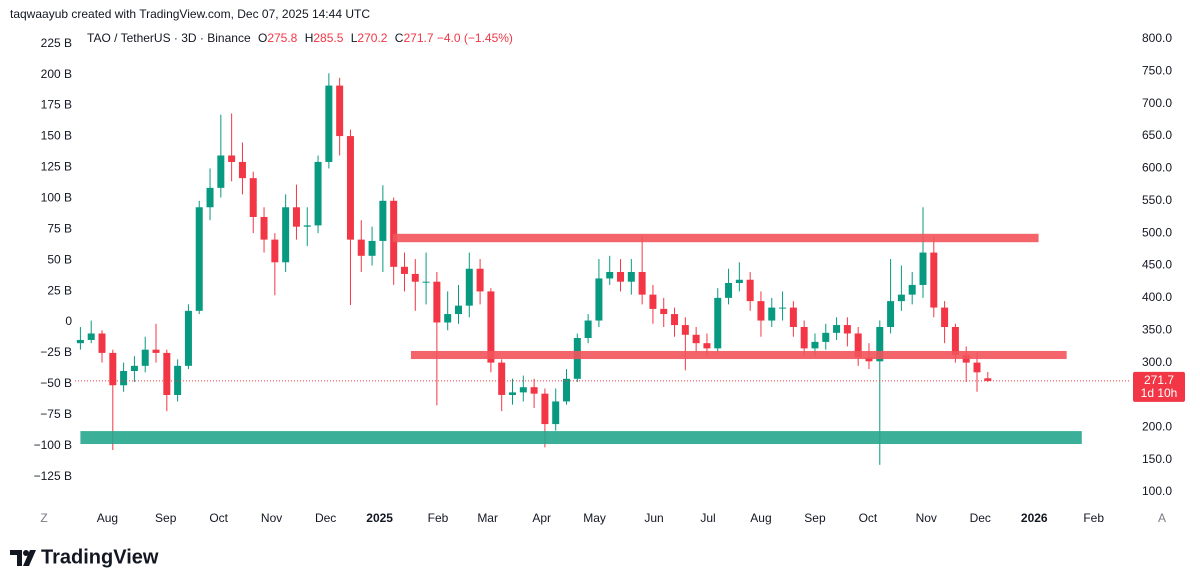  I want to click on y2-tick-label: 125 B, so click(56, 167).